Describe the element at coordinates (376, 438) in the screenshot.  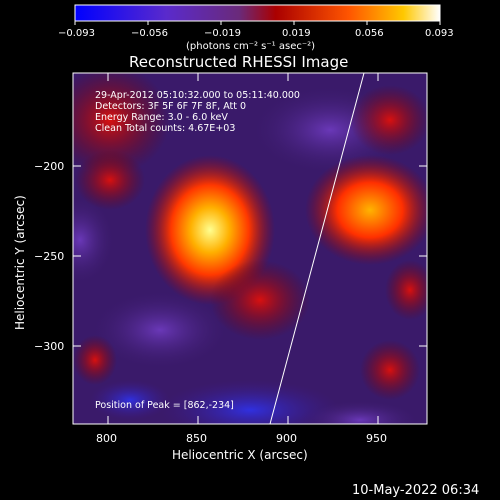
I see `x-tick-label: 950` at that location.